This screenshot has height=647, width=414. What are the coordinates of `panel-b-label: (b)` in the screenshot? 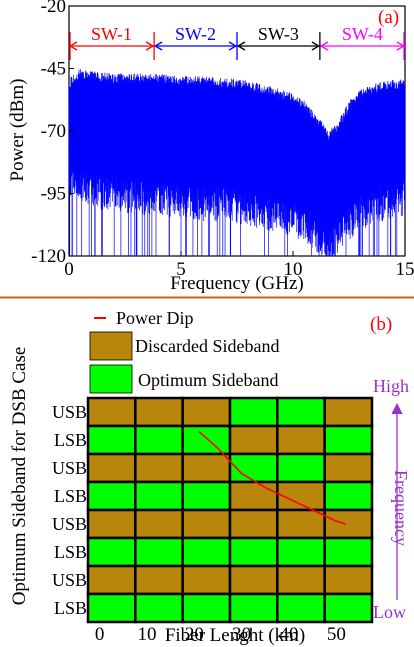 It's located at (381, 324).